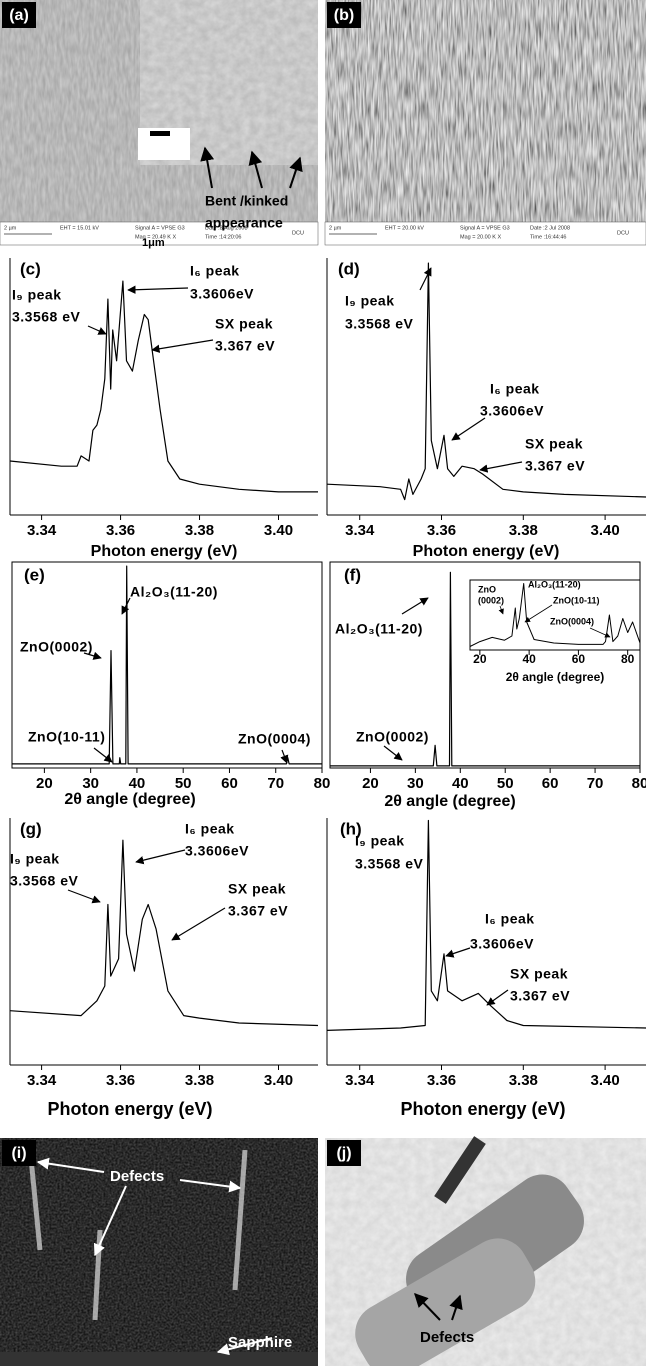 This screenshot has width=646, height=1366. I want to click on annotation: Sapphire, so click(260, 1342).